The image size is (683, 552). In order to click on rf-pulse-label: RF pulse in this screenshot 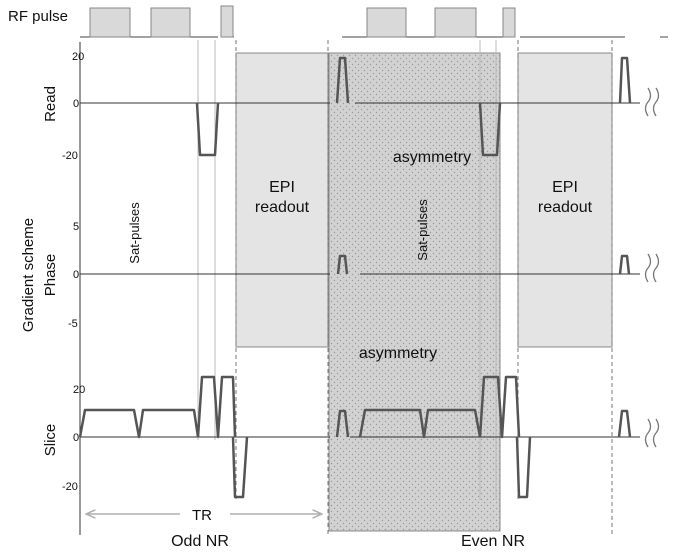, I will do `click(38, 16)`.